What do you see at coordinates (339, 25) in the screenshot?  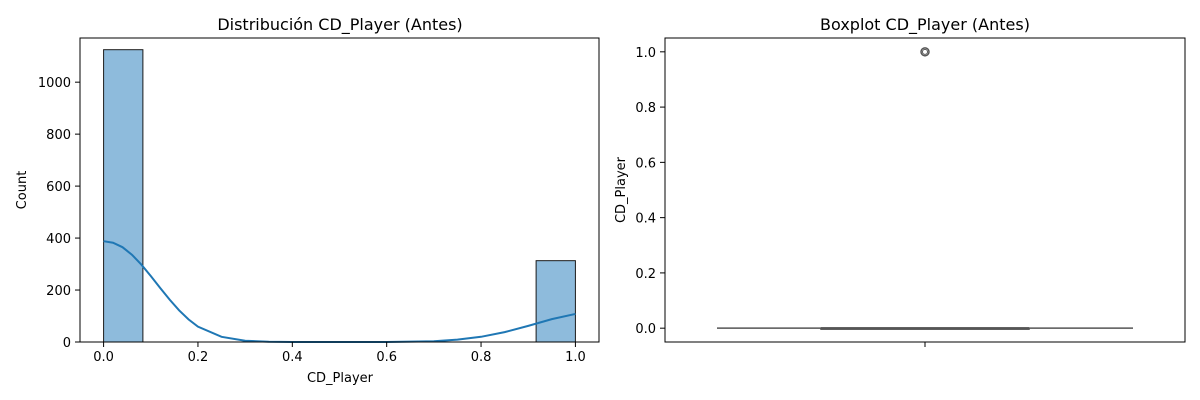 I see `histogram-title: Distribución CD_Player (Antes)` at bounding box center [339, 25].